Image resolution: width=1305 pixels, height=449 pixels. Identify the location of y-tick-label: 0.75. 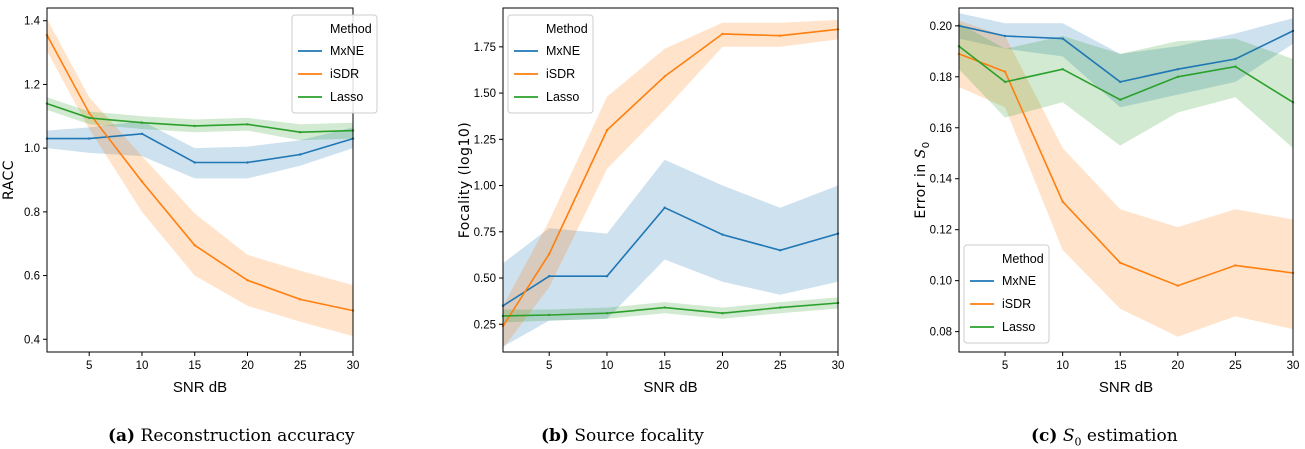
(485, 233).